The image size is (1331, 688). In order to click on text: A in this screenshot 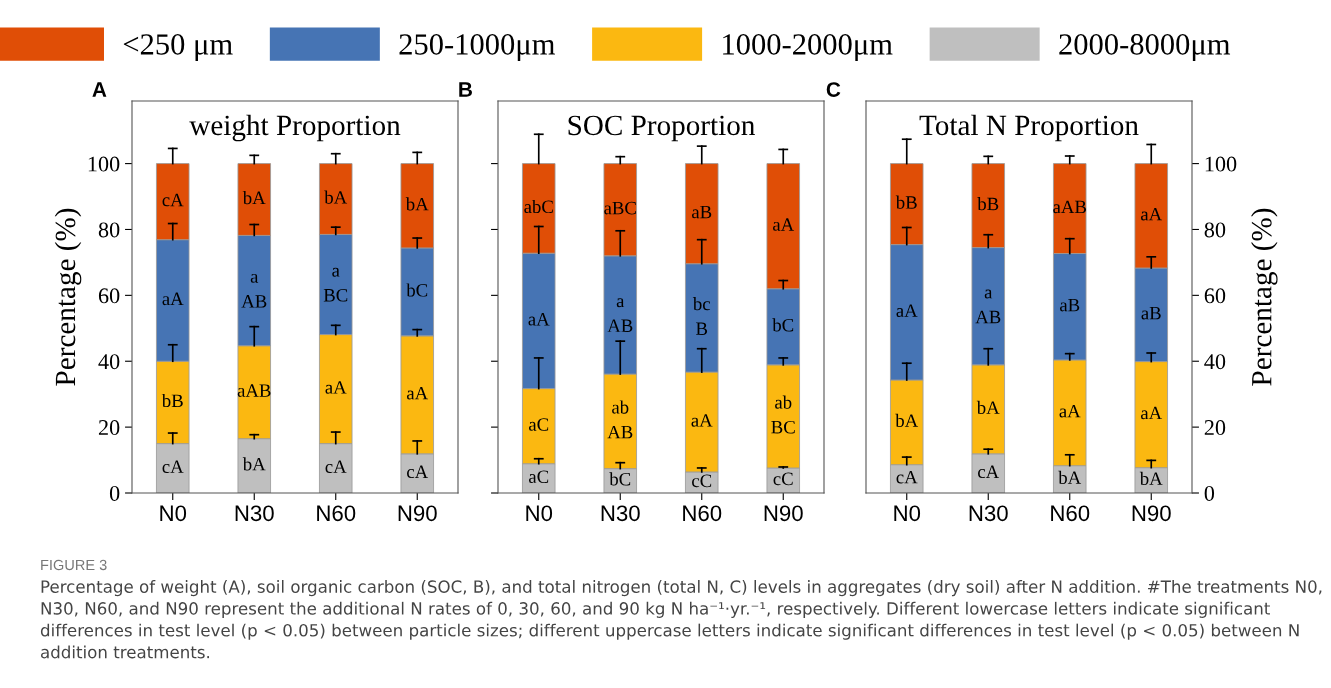, I will do `click(99, 89)`.